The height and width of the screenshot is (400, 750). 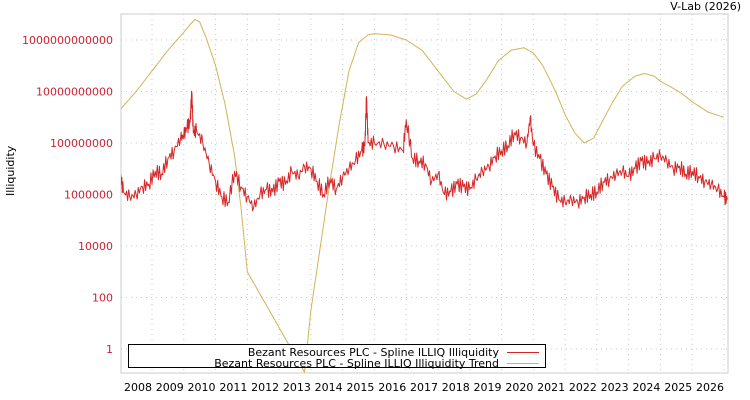 I want to click on x-tick-label: 2016, so click(x=392, y=387).